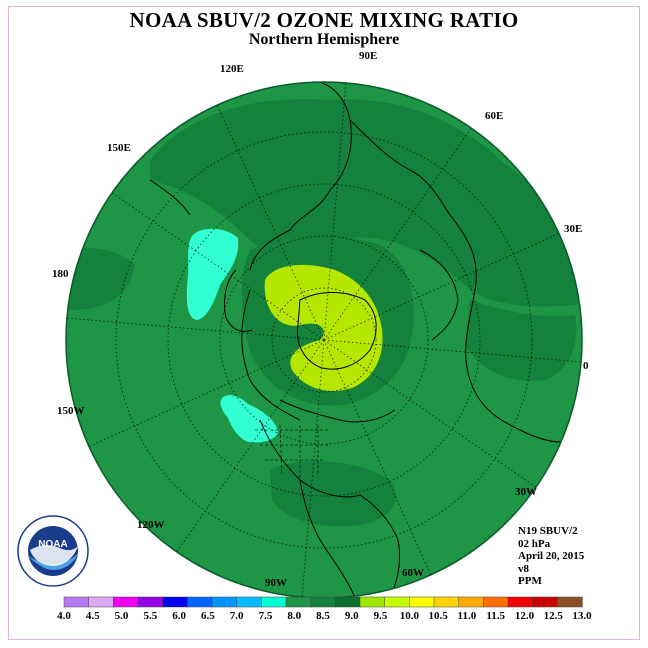 This screenshot has width=648, height=648. What do you see at coordinates (521, 340) in the screenshot?
I see `ozone-band-east` at bounding box center [521, 340].